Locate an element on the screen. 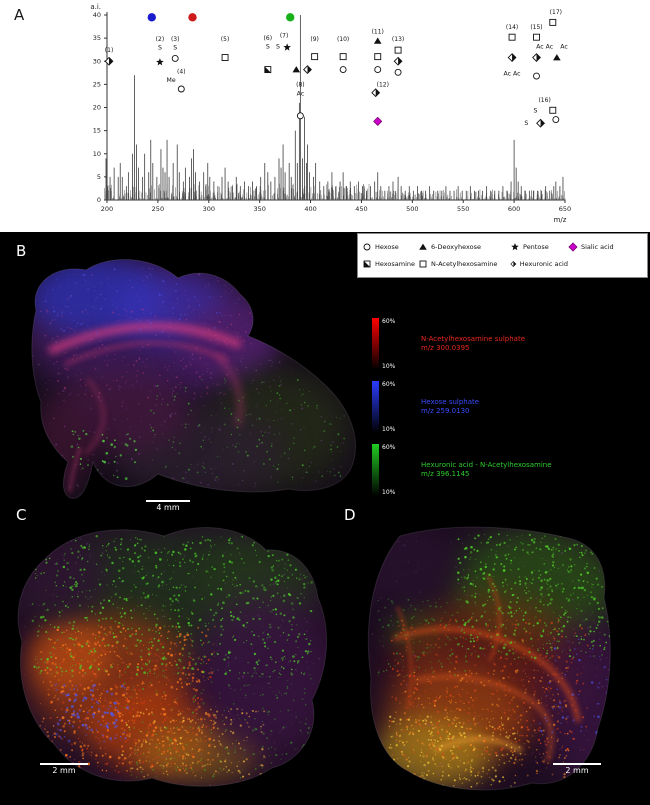 The height and width of the screenshot is (805, 650). y-tick-label: 30 is located at coordinates (97, 61).